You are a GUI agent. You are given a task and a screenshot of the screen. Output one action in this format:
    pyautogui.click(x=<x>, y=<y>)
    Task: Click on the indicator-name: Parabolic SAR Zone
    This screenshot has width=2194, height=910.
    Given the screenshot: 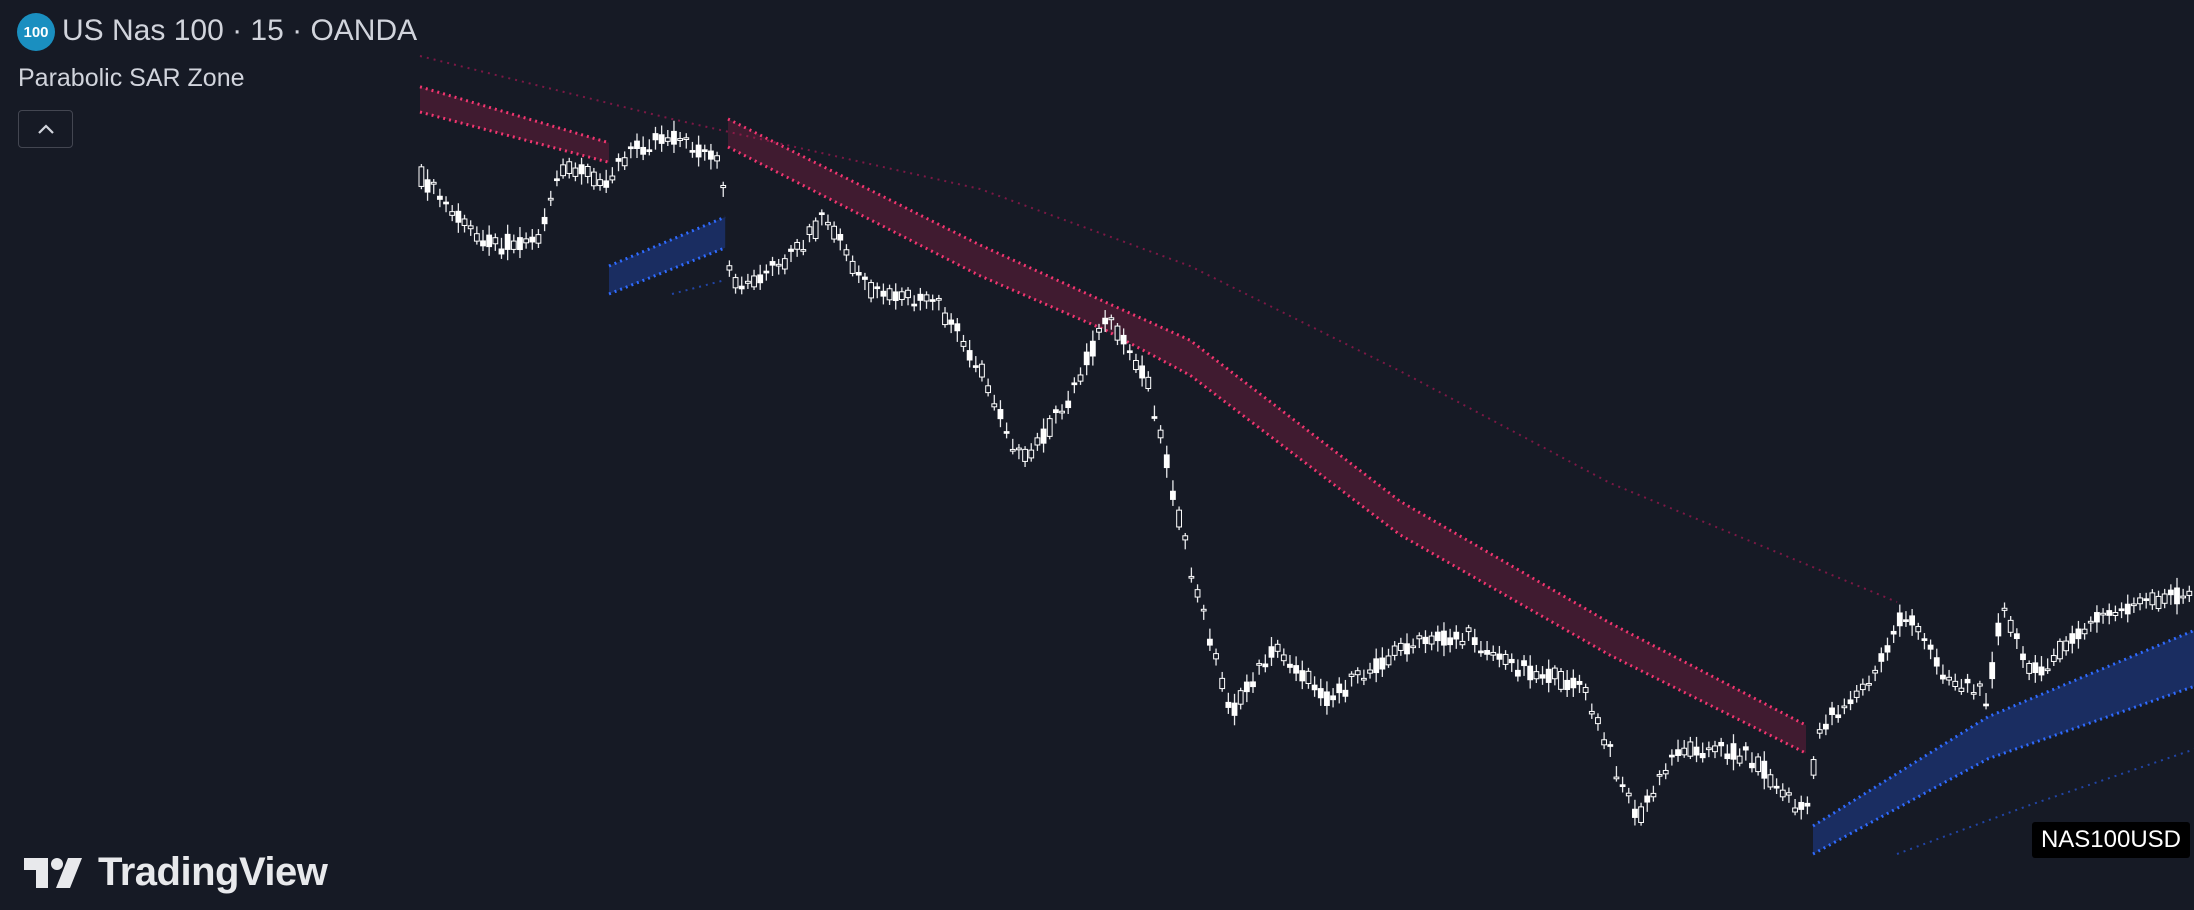 What is the action you would take?
    pyautogui.click(x=131, y=78)
    